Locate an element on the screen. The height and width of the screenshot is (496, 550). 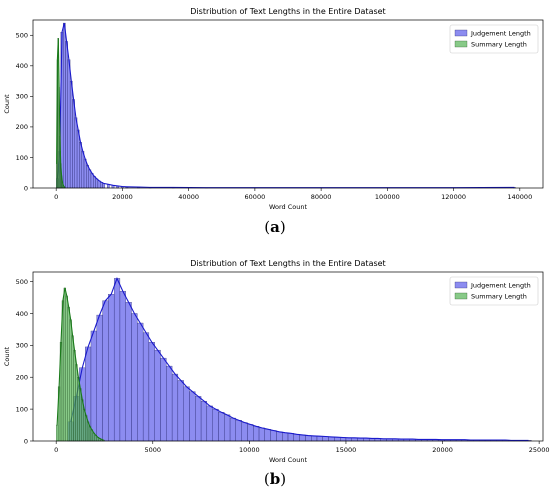
a-ytick-label: 0 is located at coordinates (26, 188).